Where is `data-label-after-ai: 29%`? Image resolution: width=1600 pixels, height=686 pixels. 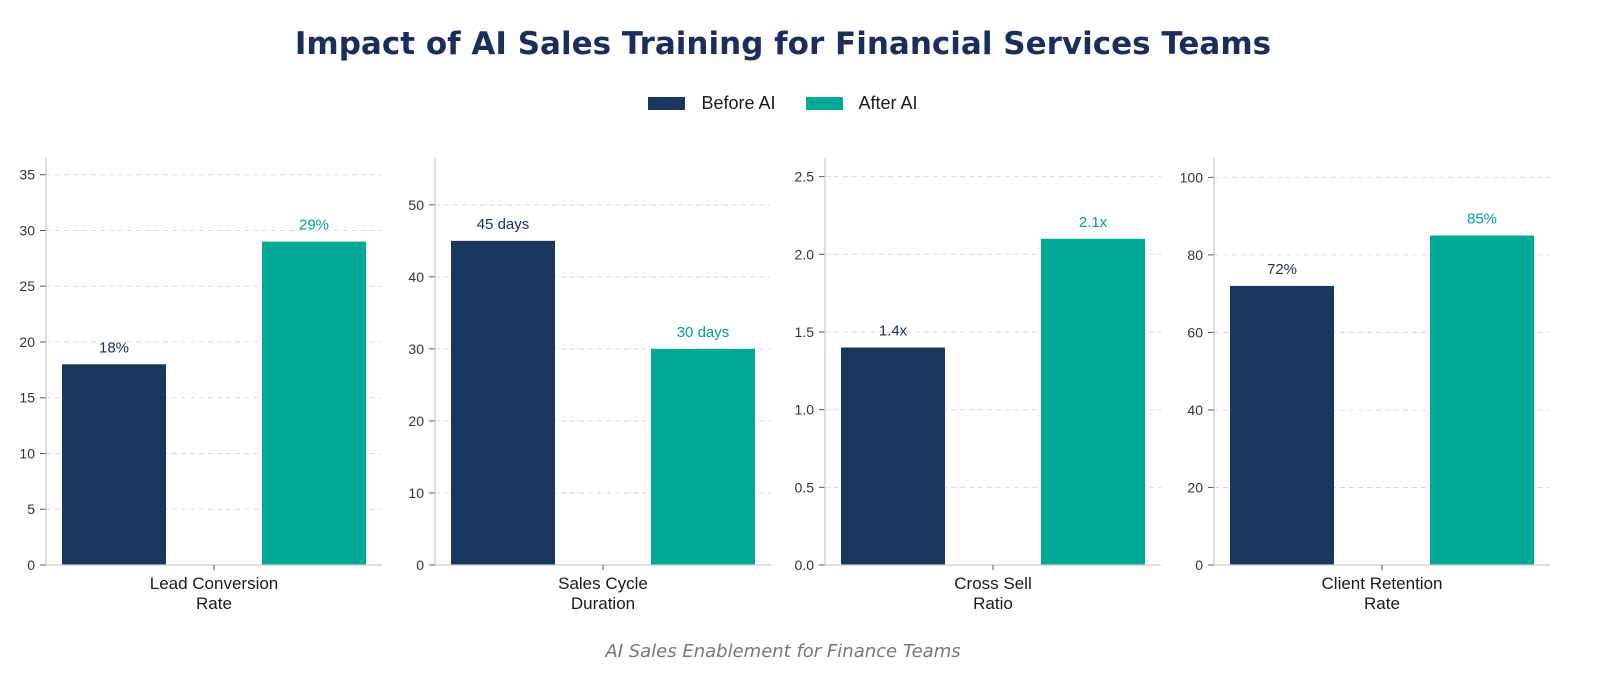 data-label-after-ai: 29% is located at coordinates (314, 225).